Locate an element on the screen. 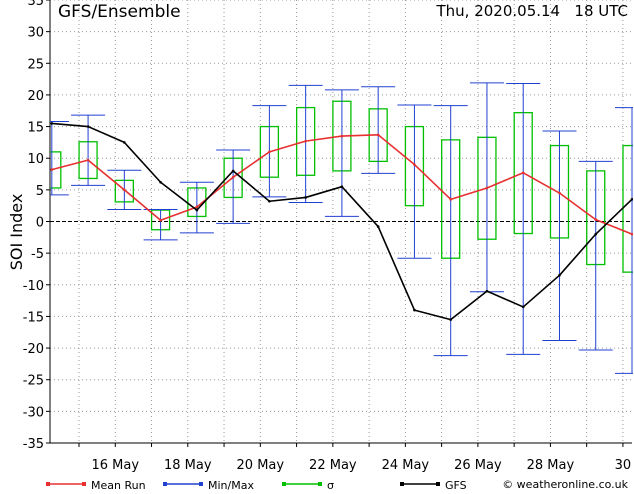  x-tick-label: 16 May is located at coordinates (115, 465).